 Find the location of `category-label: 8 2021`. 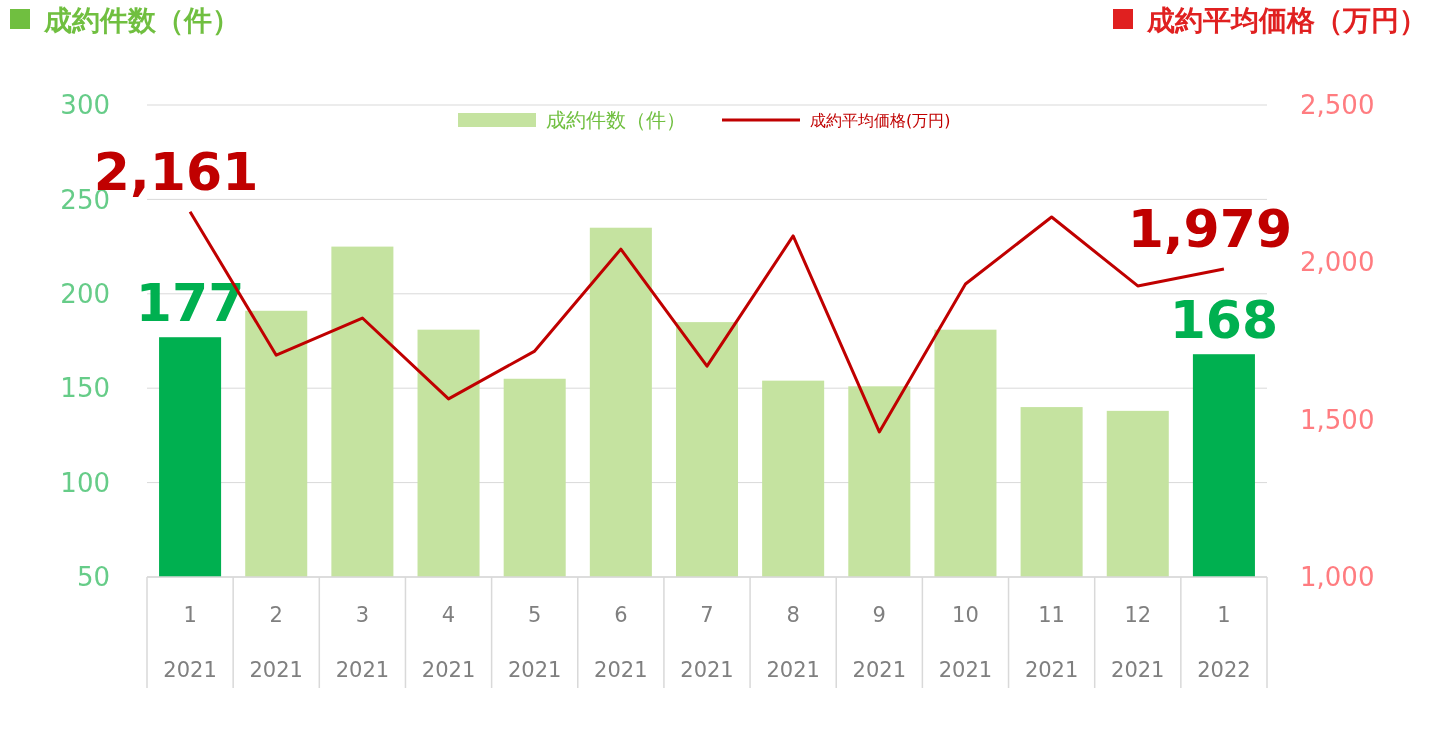

category-label: 8 2021 is located at coordinates (793, 642).